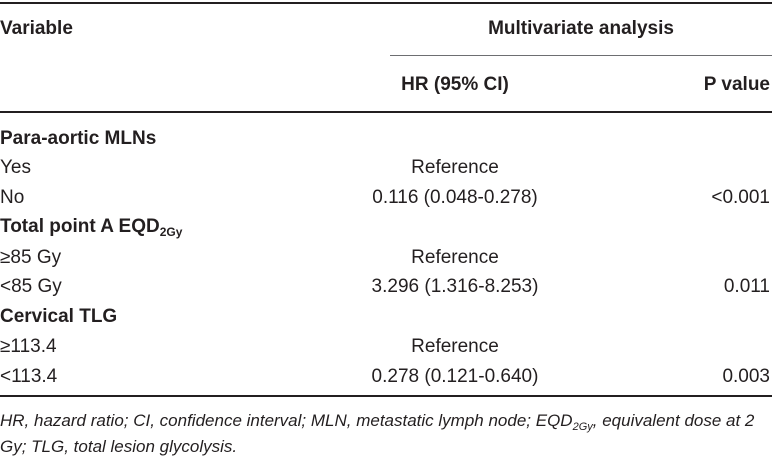  What do you see at coordinates (12, 197) in the screenshot?
I see `row-label: No` at bounding box center [12, 197].